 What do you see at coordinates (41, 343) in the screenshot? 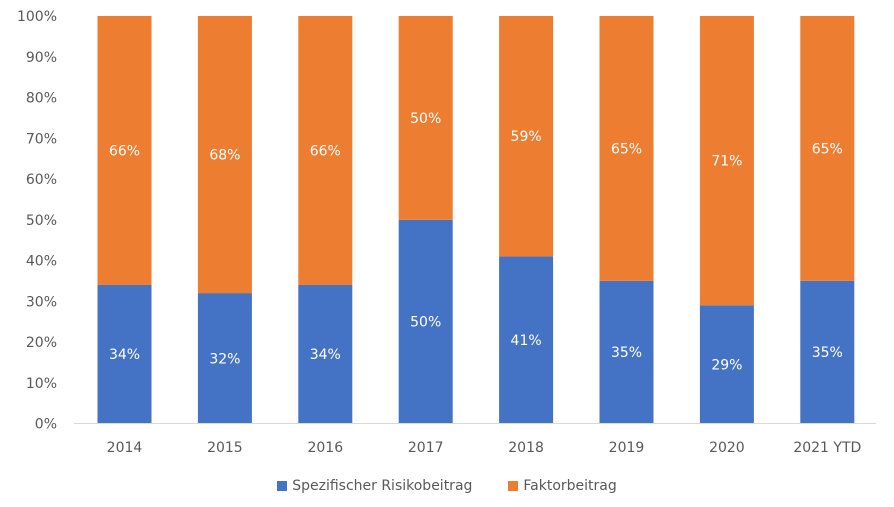
I see `y-tick-label: 20%` at bounding box center [41, 343].